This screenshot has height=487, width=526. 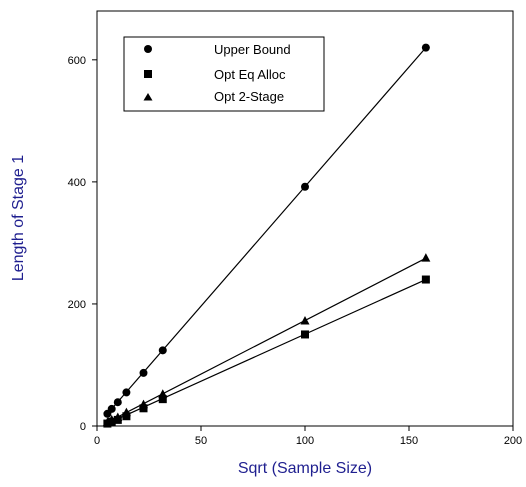 I want to click on legend-label-opt-eq-alloc: Opt Eq Alloc, so click(x=250, y=74).